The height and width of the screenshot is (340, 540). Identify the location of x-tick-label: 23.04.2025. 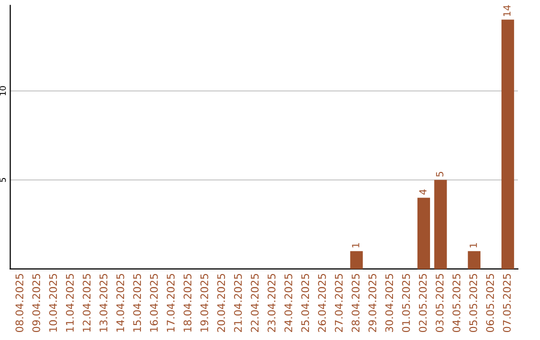
(272, 303).